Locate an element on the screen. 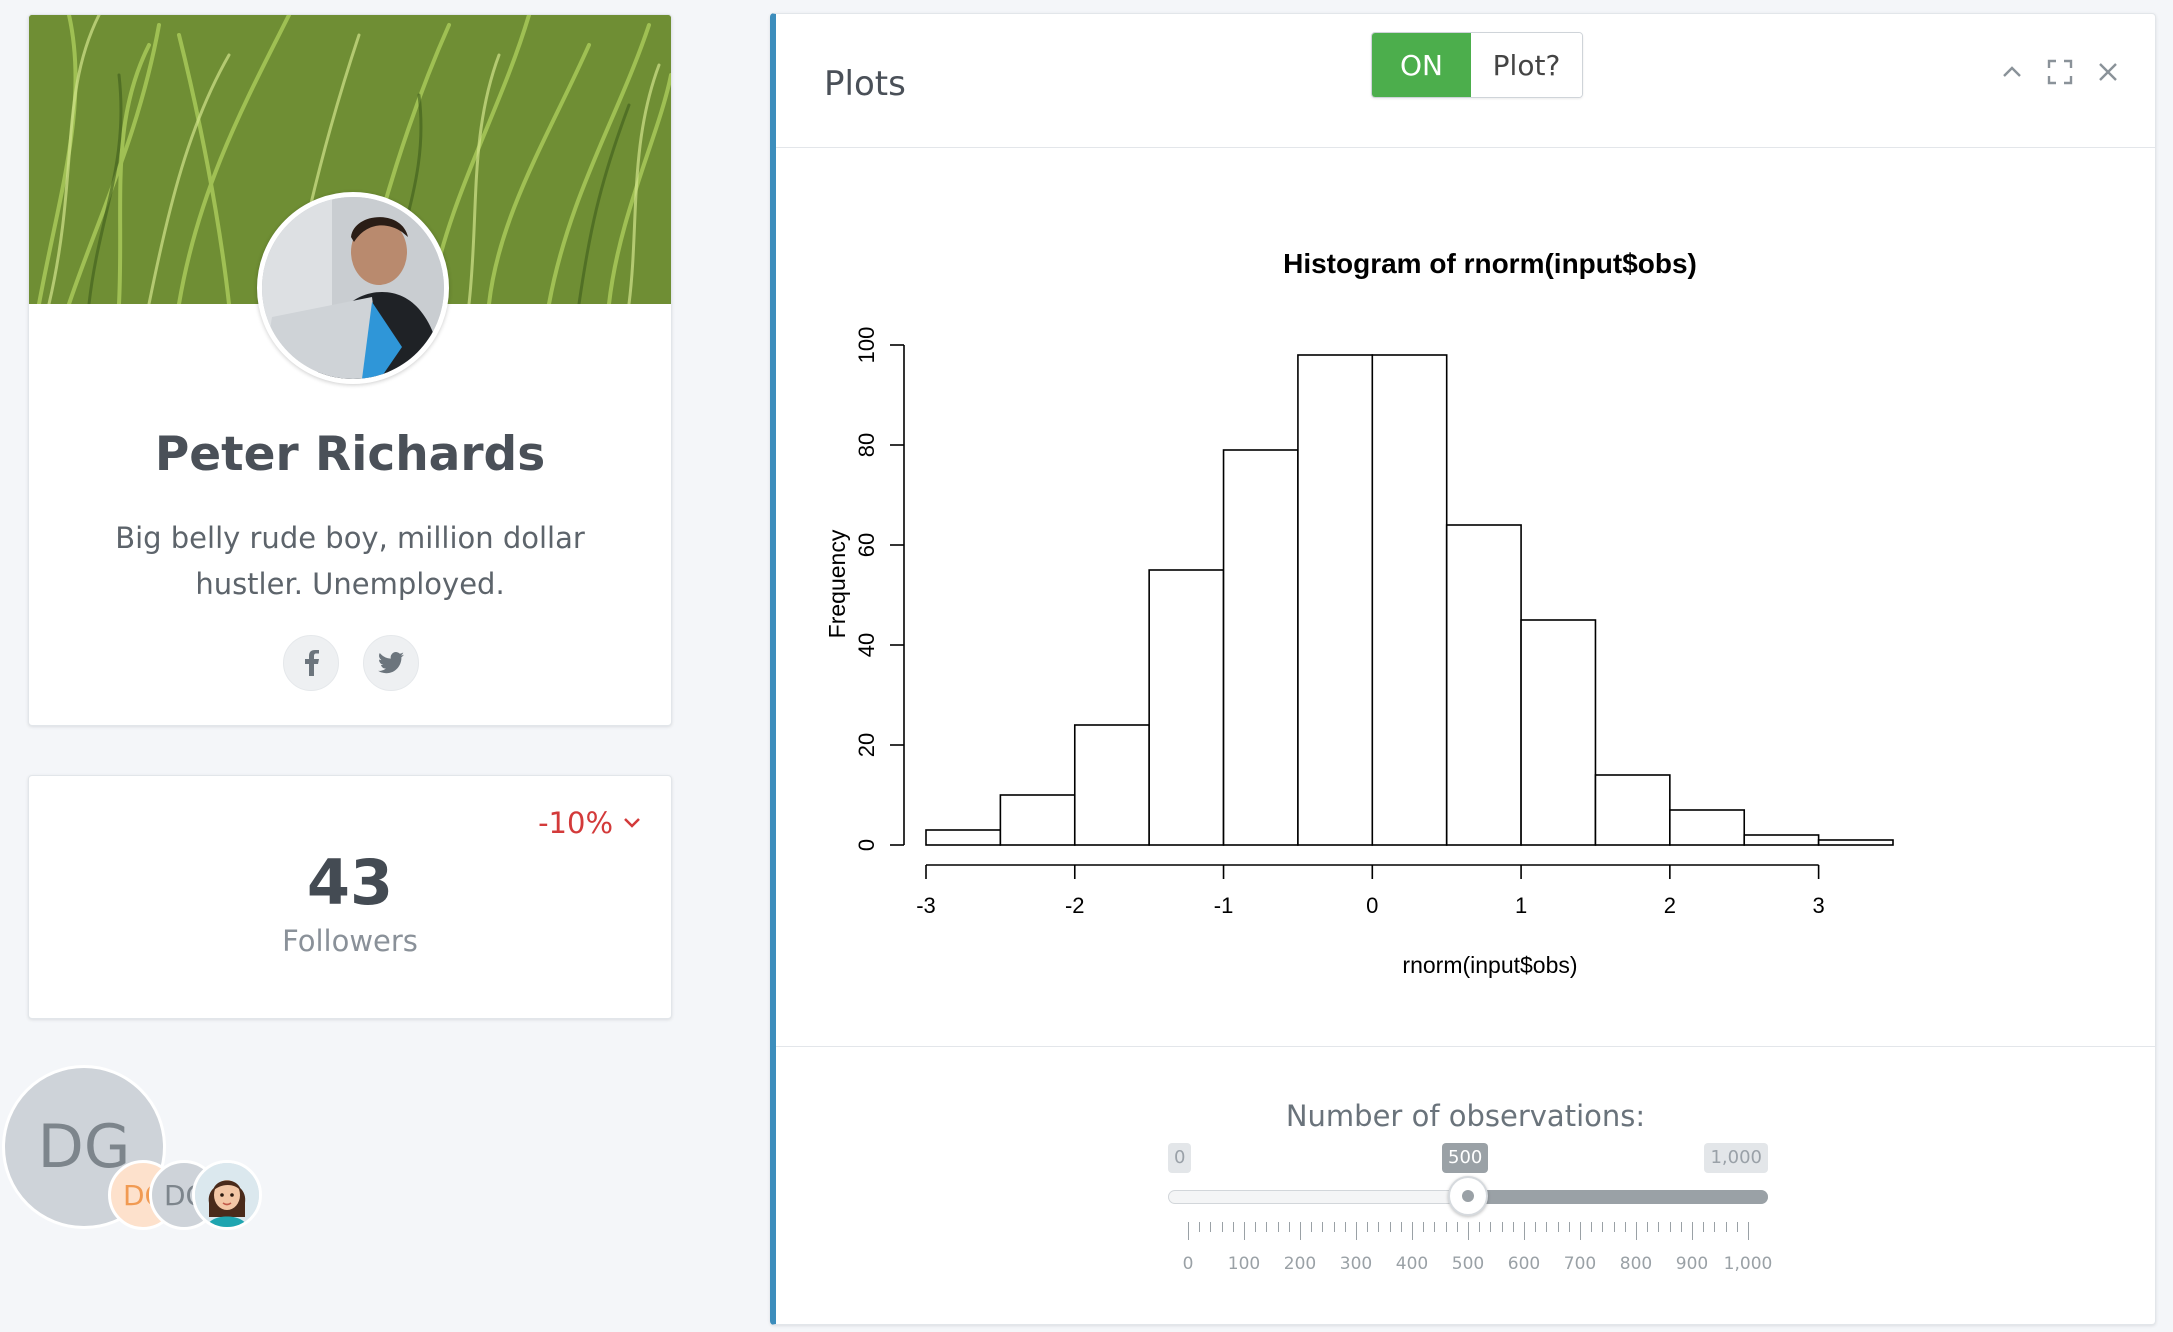  slider-max-label: 1,000 is located at coordinates (1736, 1158).